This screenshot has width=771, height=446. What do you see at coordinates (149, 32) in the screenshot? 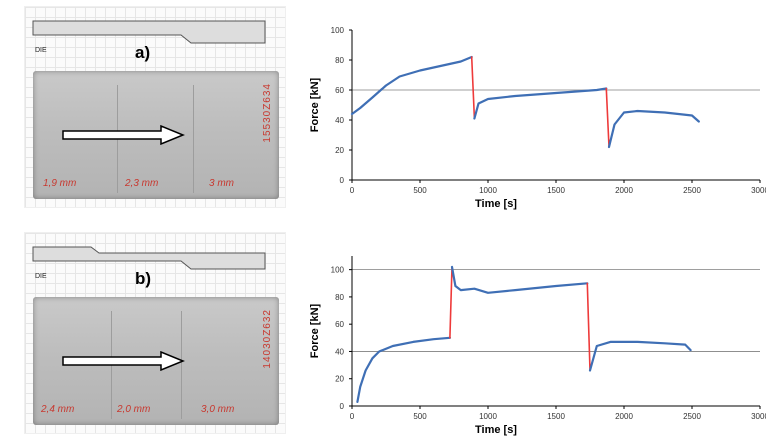
I see `die-profile-a` at bounding box center [149, 32].